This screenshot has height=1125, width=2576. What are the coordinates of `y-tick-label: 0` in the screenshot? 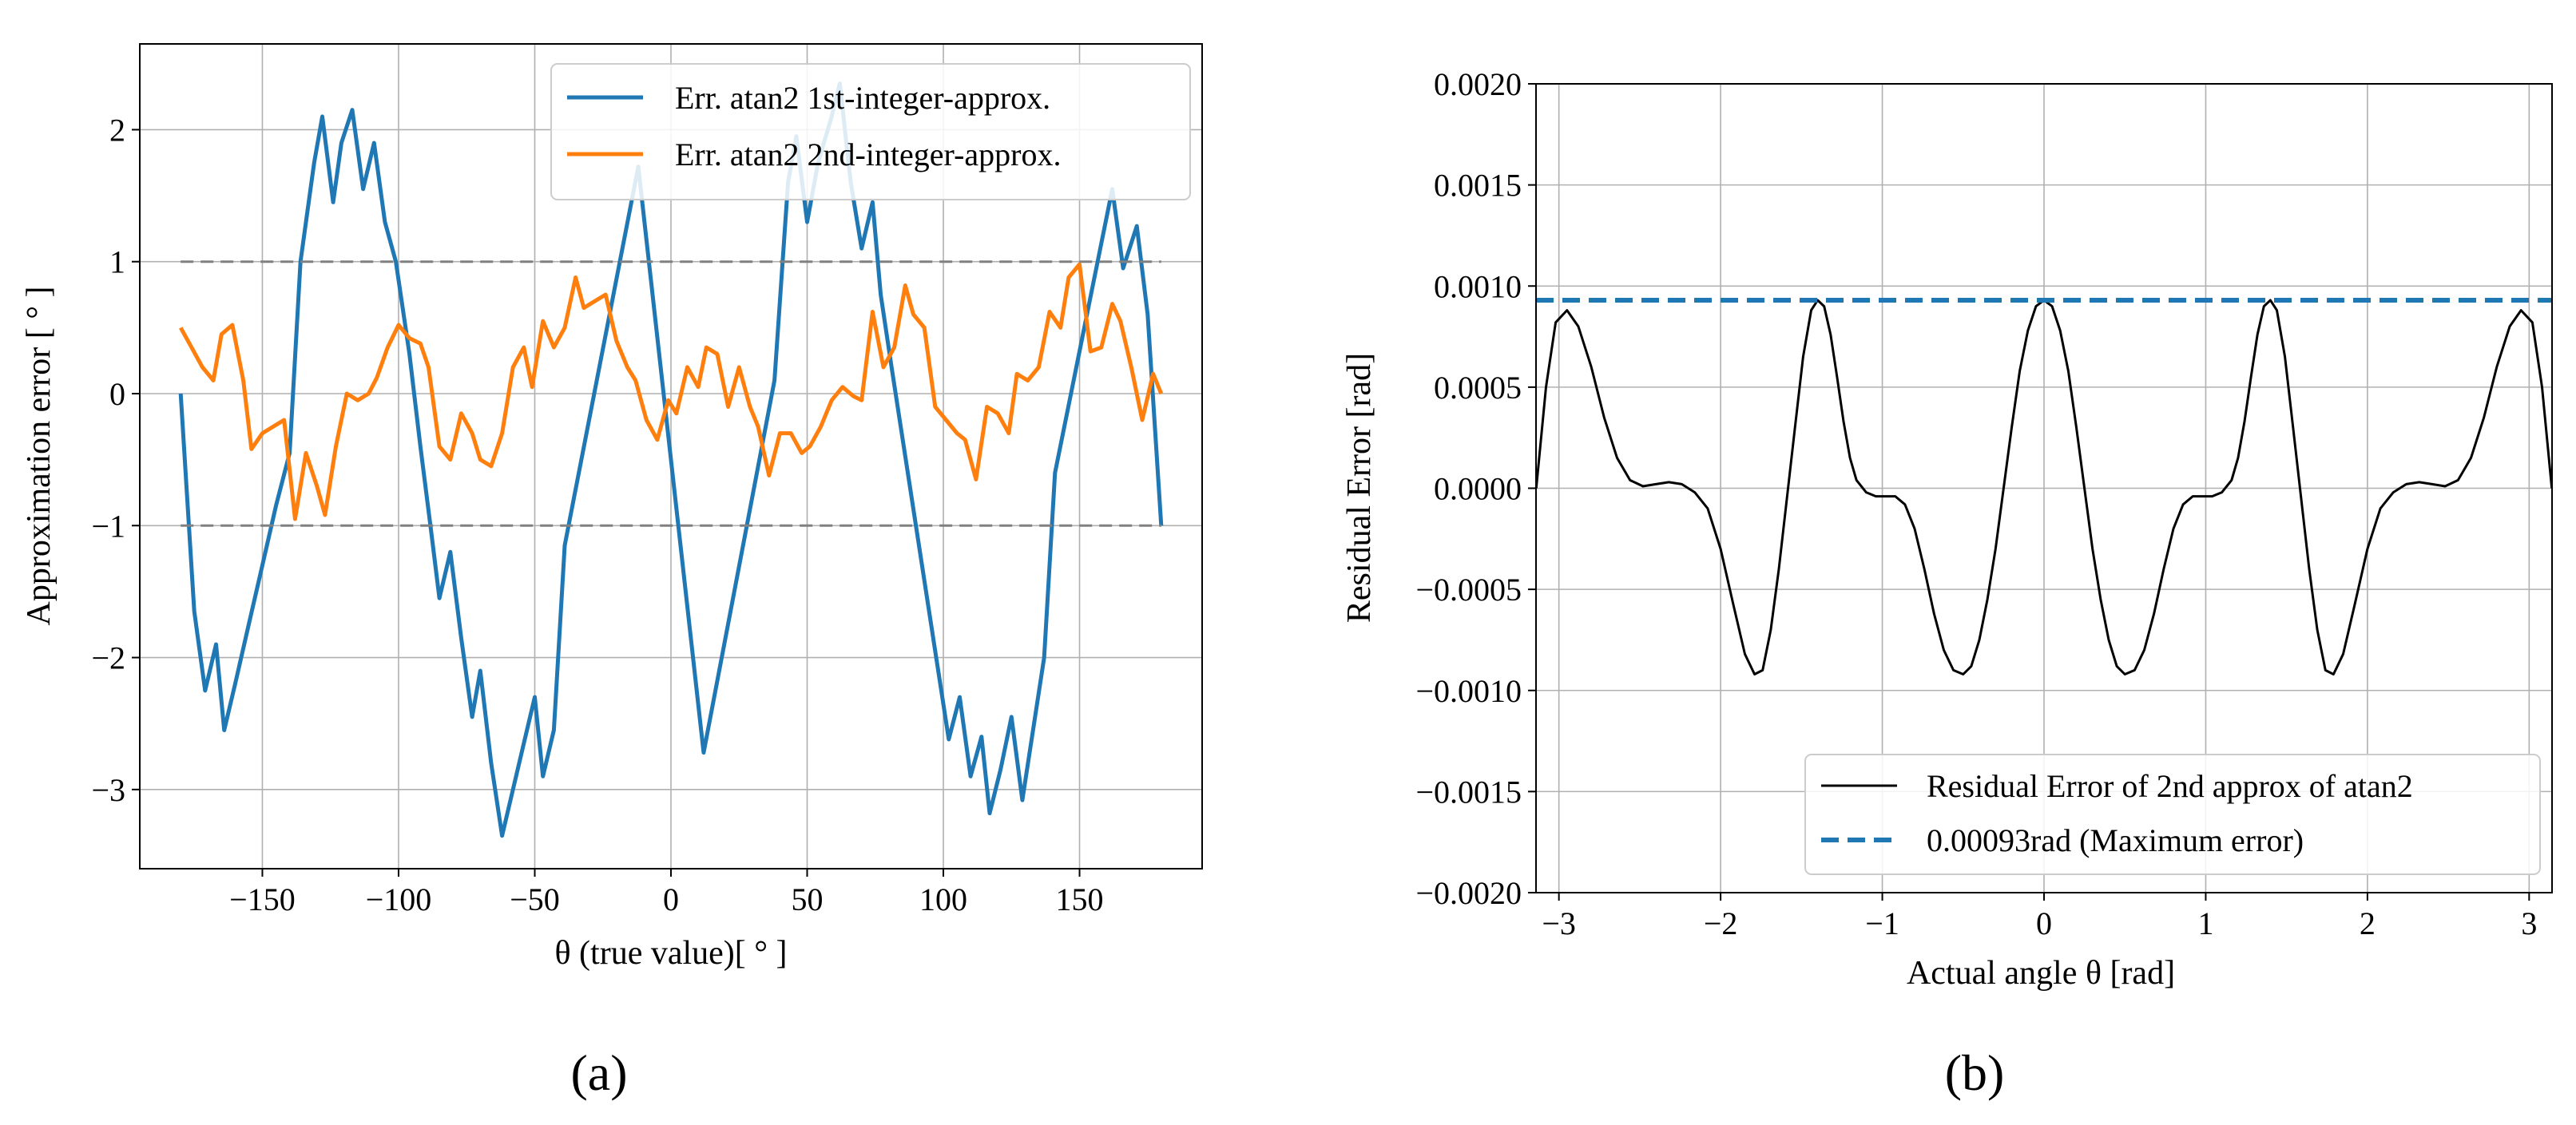 It's located at (117, 394).